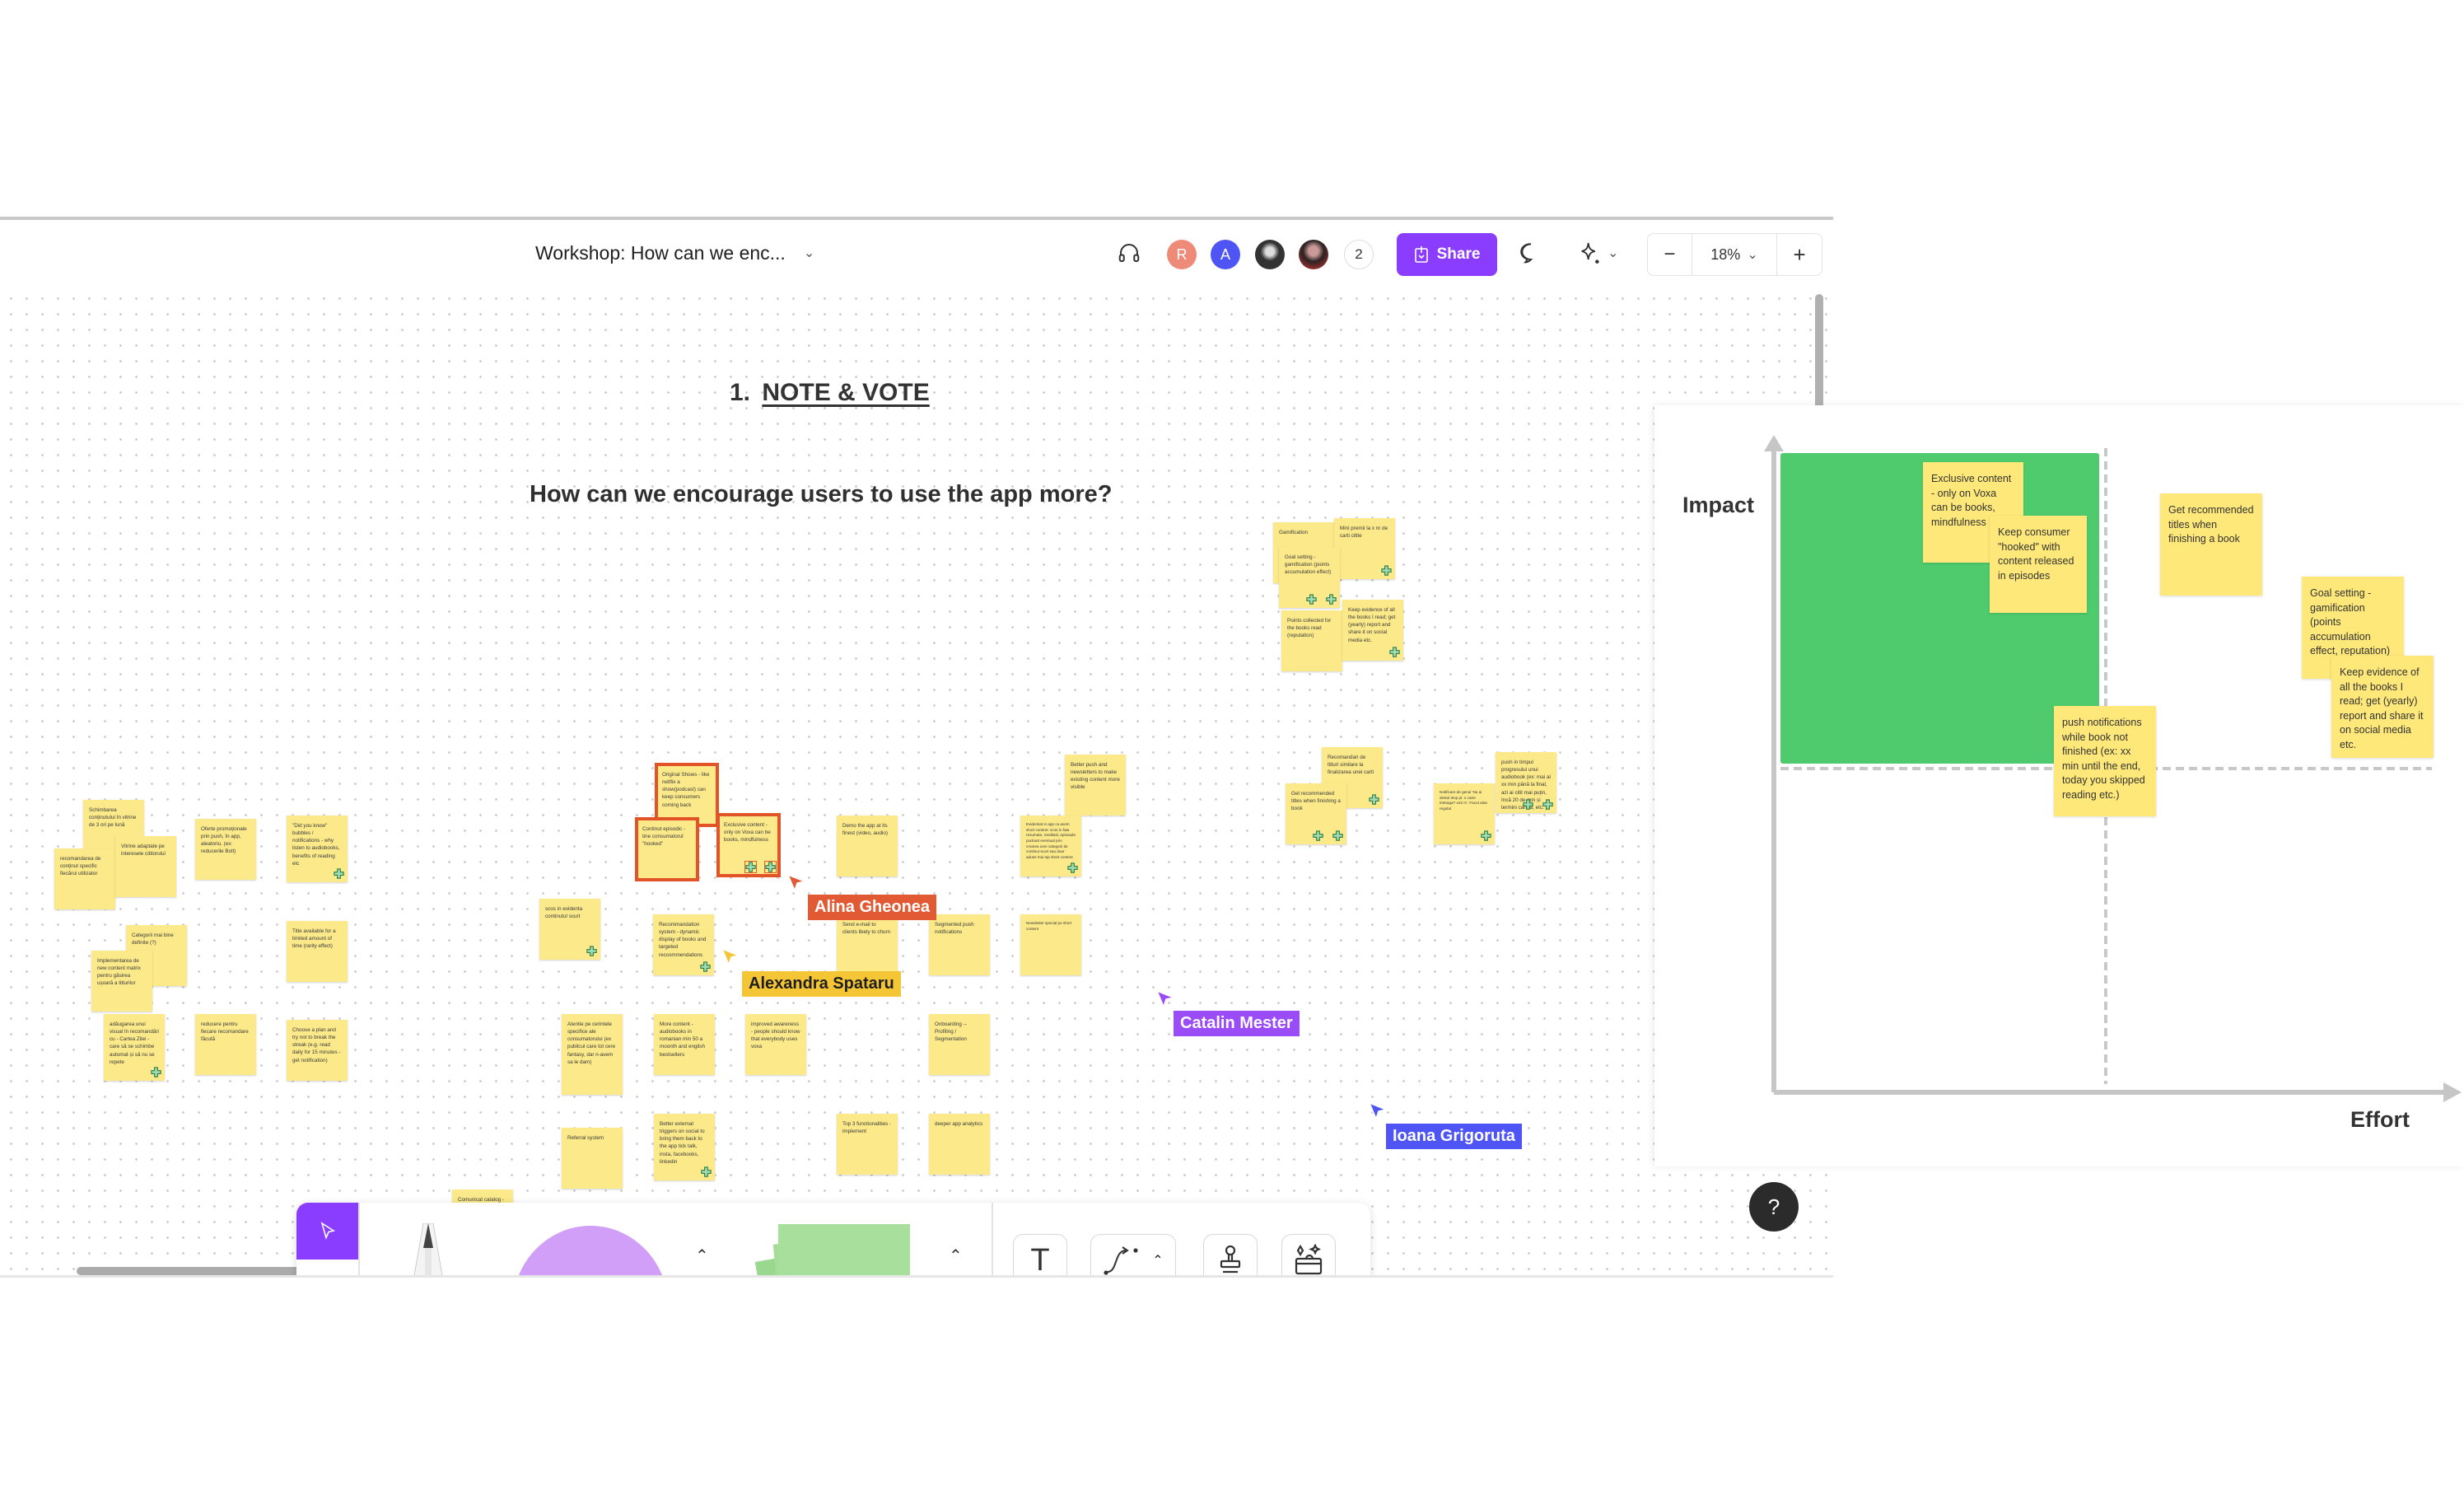  What do you see at coordinates (1421, 255) in the screenshot?
I see `share-icon` at bounding box center [1421, 255].